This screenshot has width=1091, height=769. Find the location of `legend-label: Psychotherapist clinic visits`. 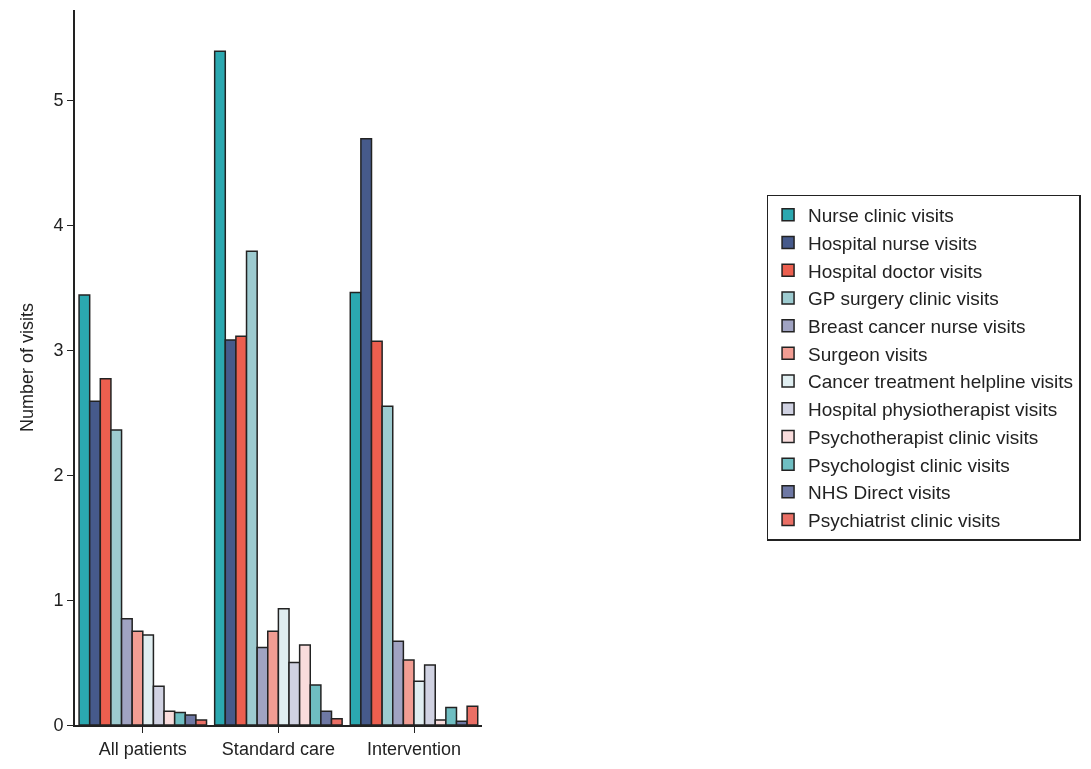

legend-label: Psychotherapist clinic visits is located at coordinates (923, 437).